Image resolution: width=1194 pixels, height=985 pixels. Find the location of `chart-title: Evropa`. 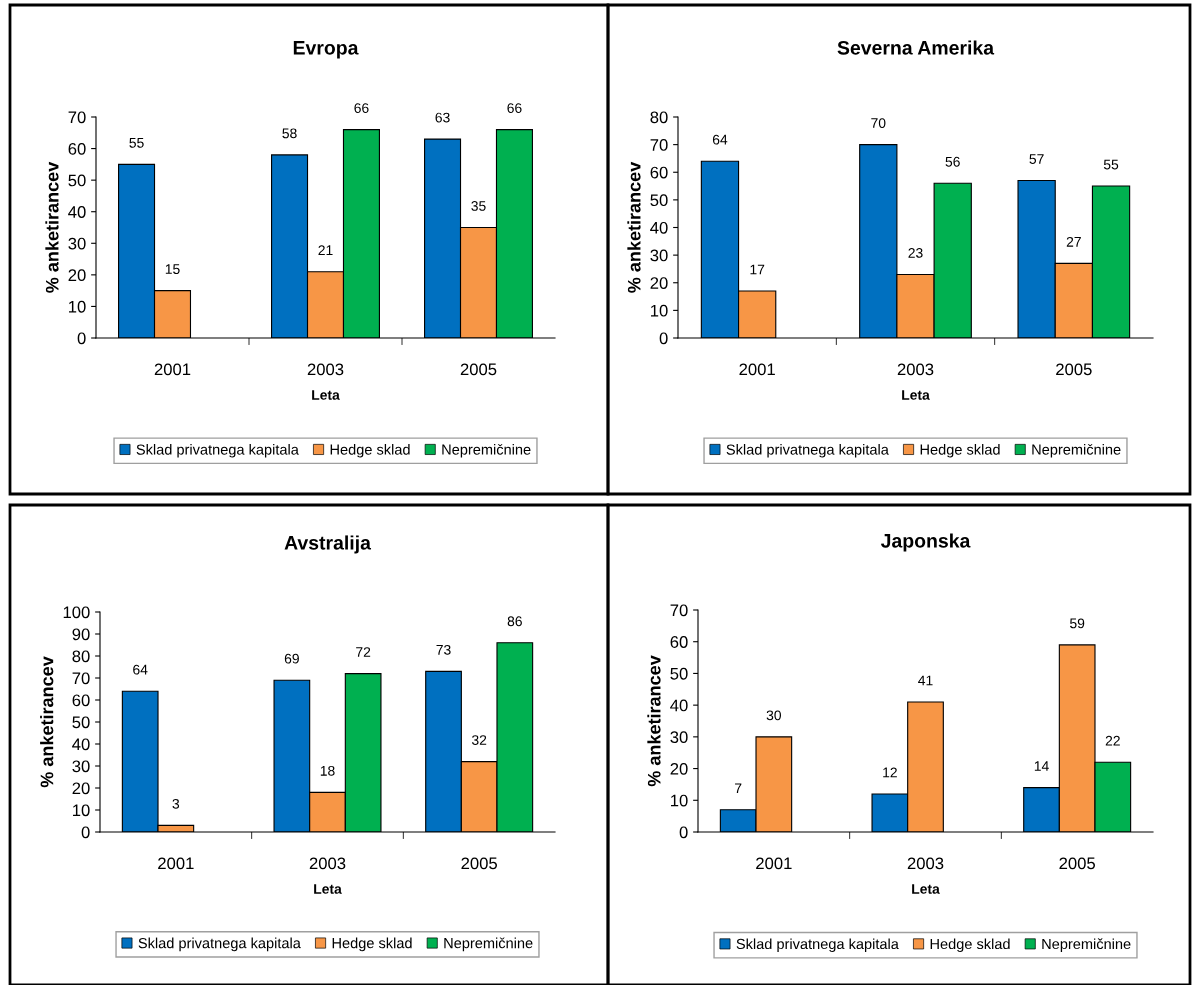

chart-title: Evropa is located at coordinates (326, 50).